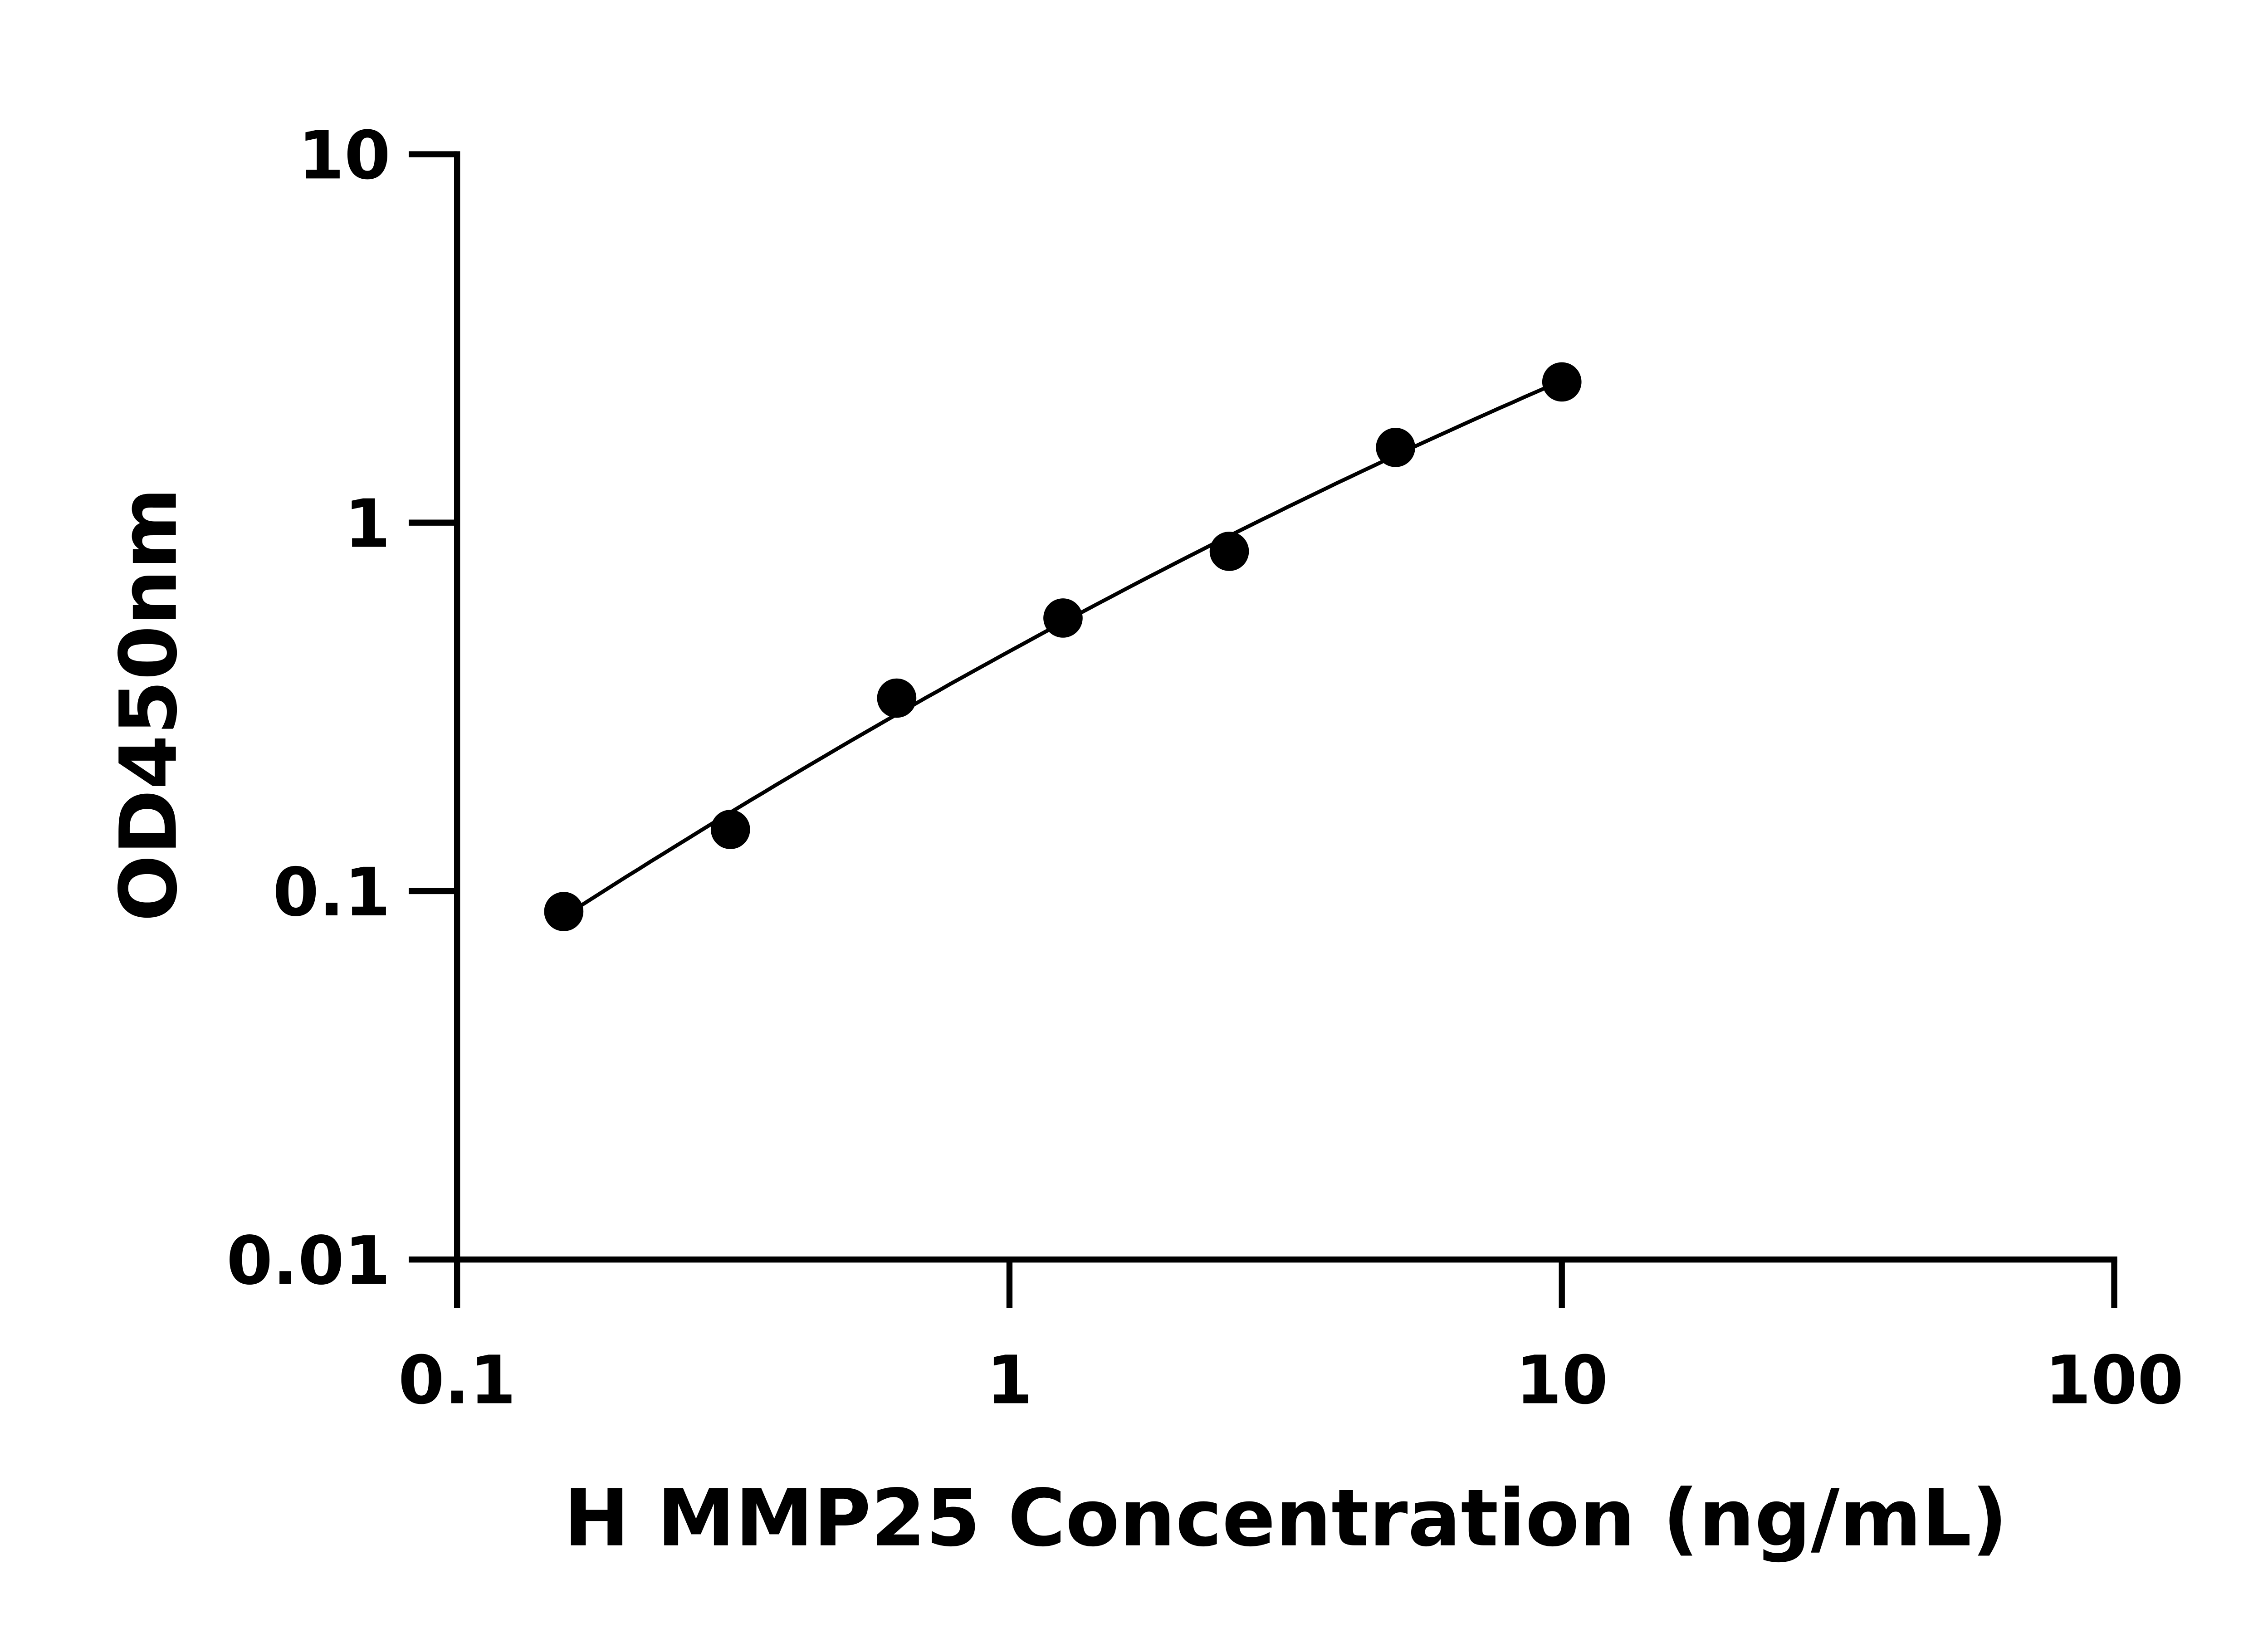  I want to click on x-axis-label: H MMP25 Concentration (ng/mL), so click(1286, 1518).